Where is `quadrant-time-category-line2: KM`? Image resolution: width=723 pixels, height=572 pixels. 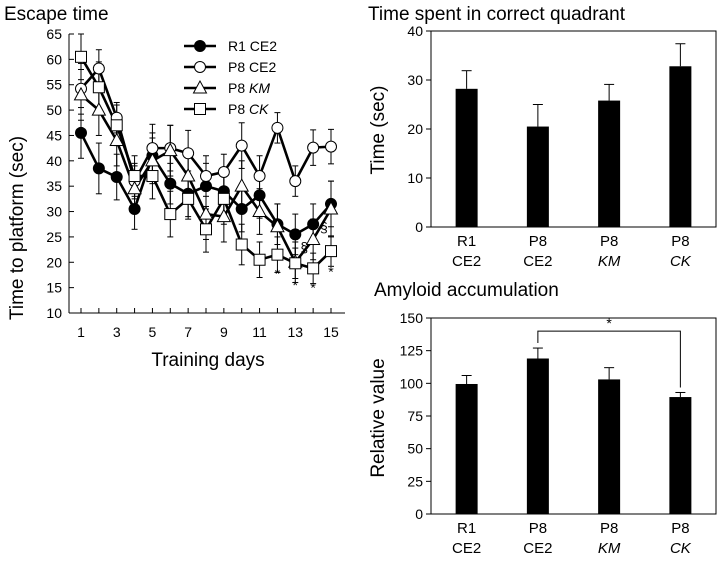 quadrant-time-category-line2: KM is located at coordinates (609, 261).